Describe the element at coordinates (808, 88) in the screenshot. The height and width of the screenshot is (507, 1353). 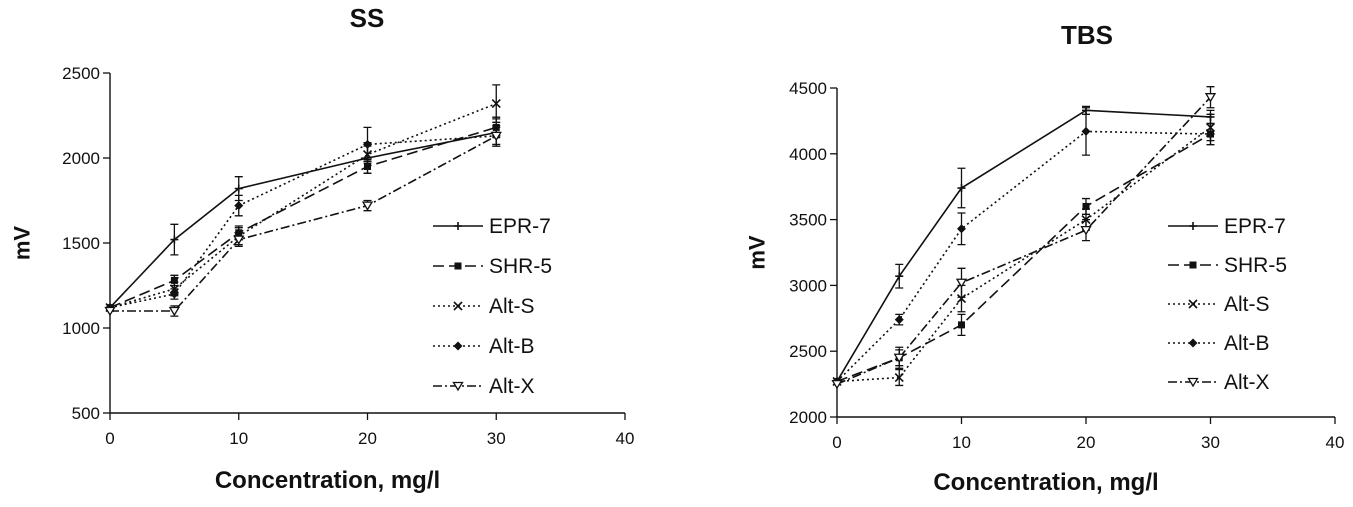
I see `y-tick-label: 4500` at that location.